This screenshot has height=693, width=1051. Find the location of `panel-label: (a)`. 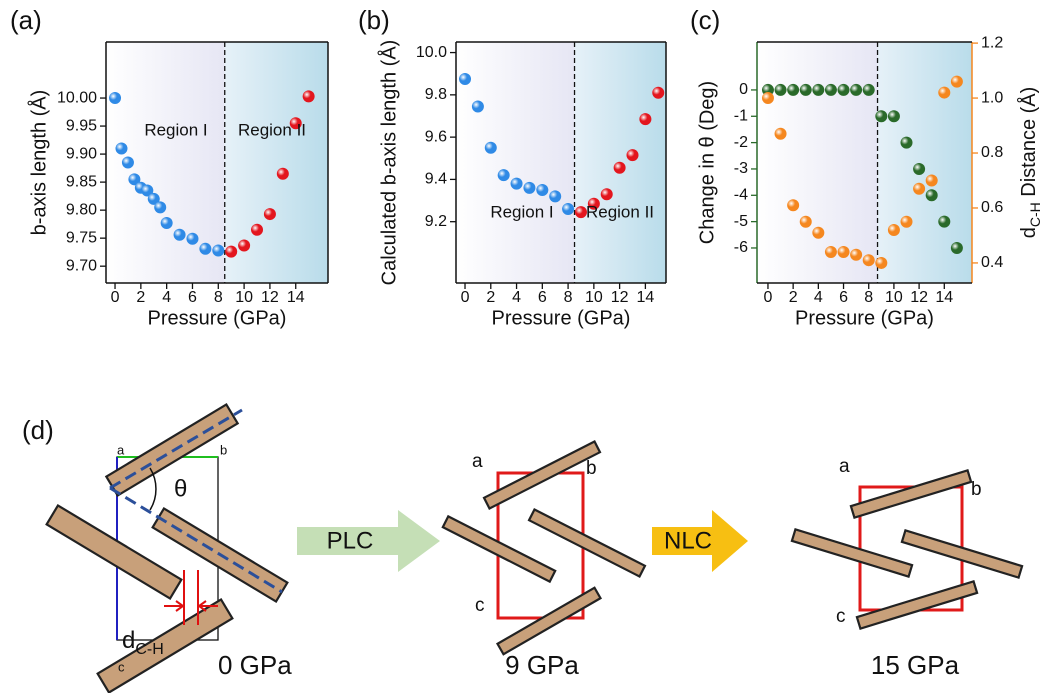

panel-label: (a) is located at coordinates (26, 20).